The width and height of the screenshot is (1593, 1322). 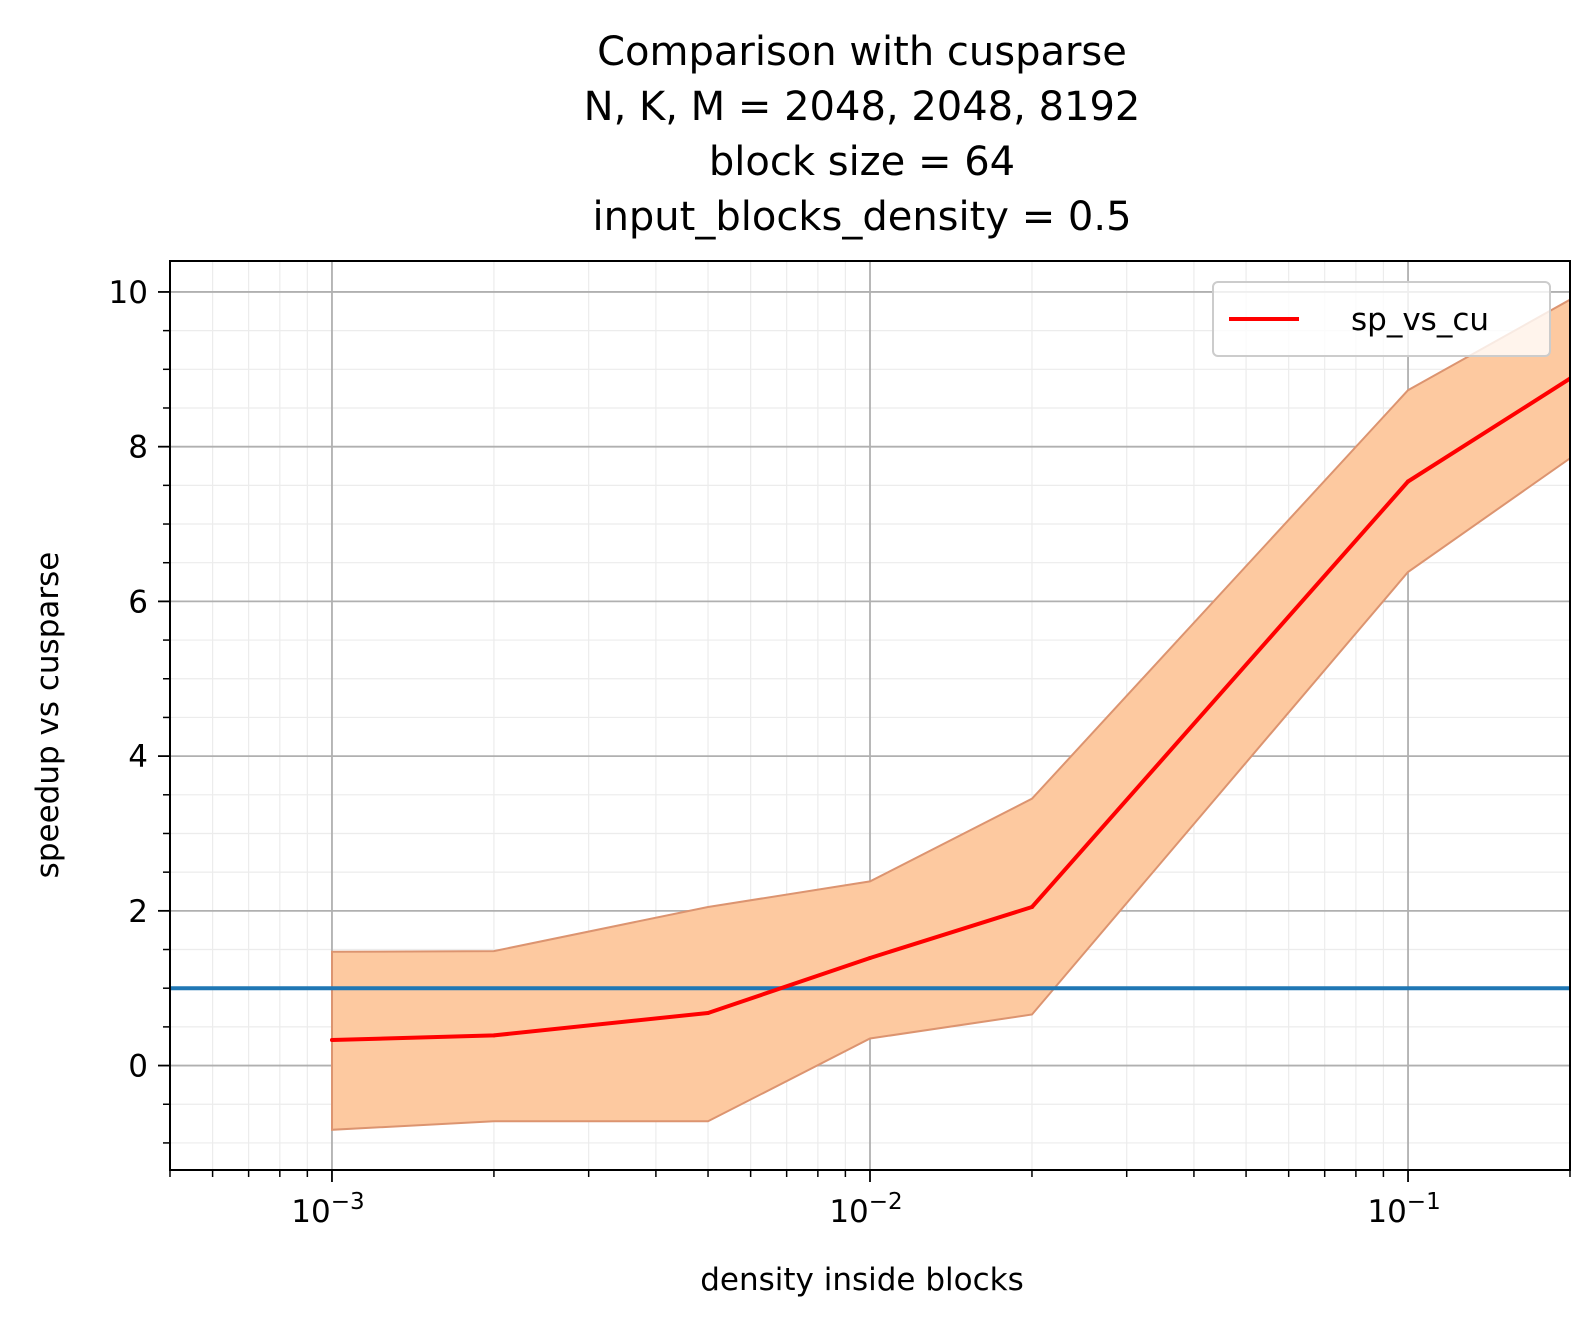 I want to click on legend: sp_vs_cu, so click(x=1381, y=319).